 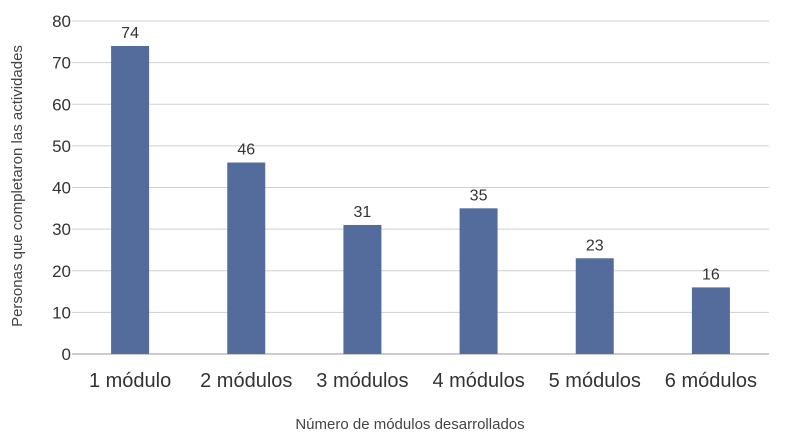 What do you see at coordinates (363, 212) in the screenshot?
I see `data-label-3: 31` at bounding box center [363, 212].